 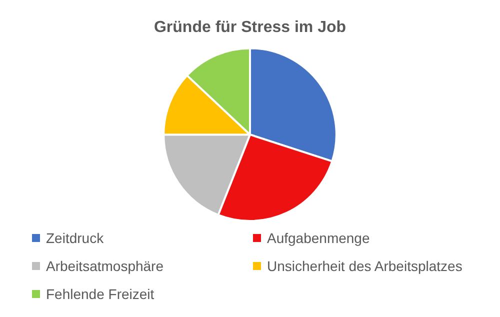 I want to click on legend-label: Zeitdruck, so click(x=75, y=238).